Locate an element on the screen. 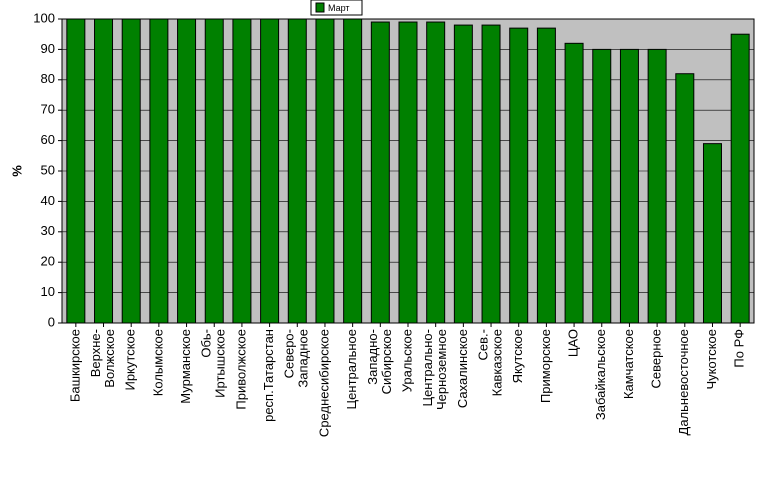  y-tick-label: 70 is located at coordinates (48, 109).